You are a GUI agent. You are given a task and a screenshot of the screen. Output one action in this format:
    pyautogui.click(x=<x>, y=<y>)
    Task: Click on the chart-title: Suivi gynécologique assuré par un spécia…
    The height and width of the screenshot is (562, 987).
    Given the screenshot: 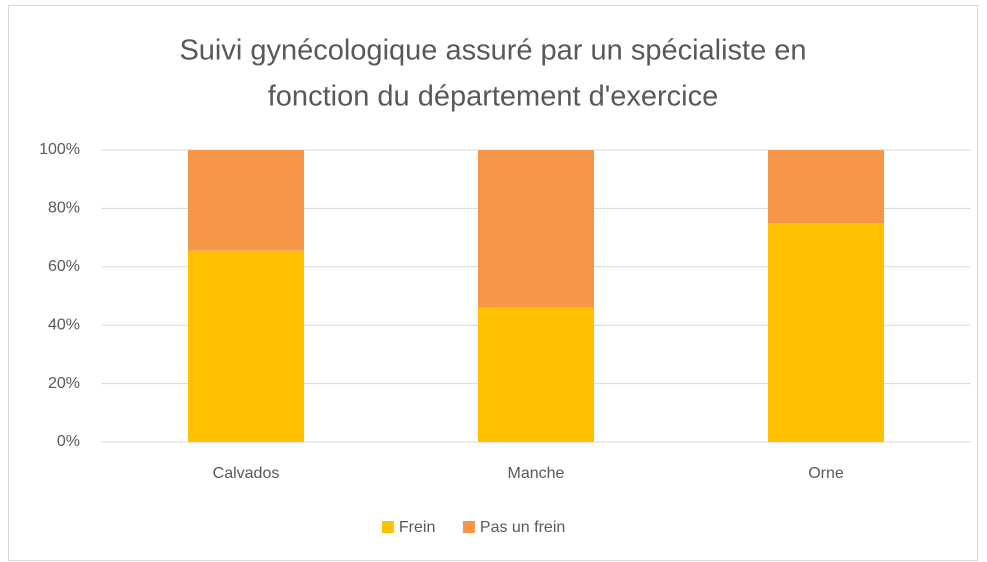 What is the action you would take?
    pyautogui.click(x=492, y=51)
    